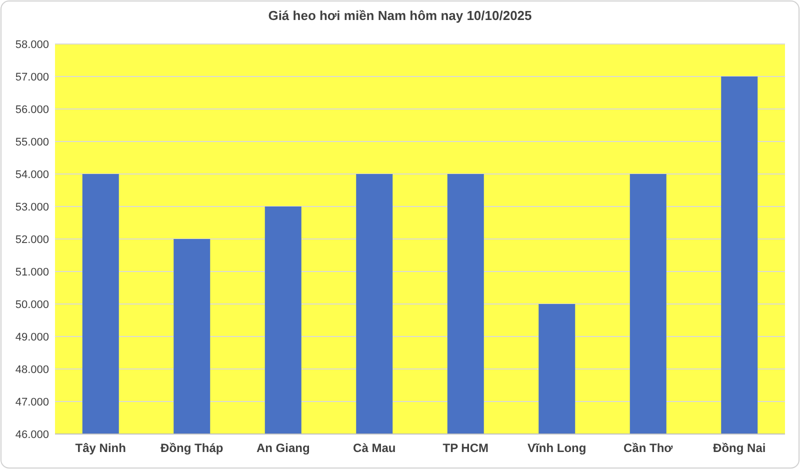 The width and height of the screenshot is (800, 469). Describe the element at coordinates (32, 337) in the screenshot. I see `y-tick-label: 49.000` at that location.